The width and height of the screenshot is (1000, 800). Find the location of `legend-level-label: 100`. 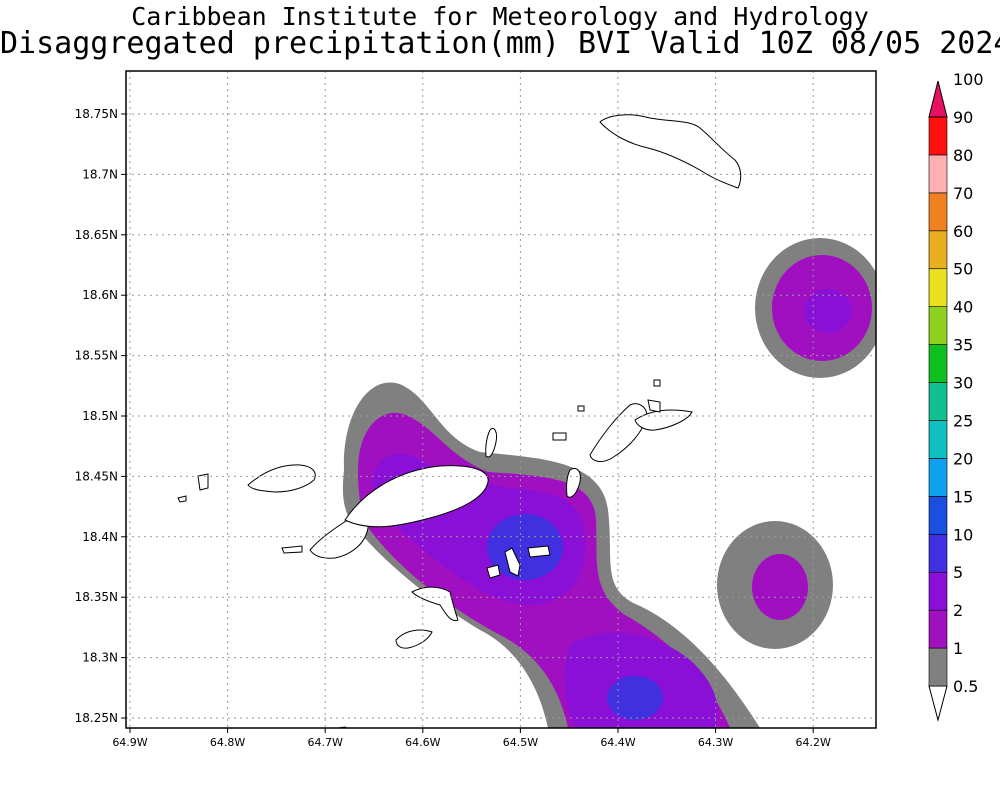

legend-level-label: 100 is located at coordinates (968, 79).